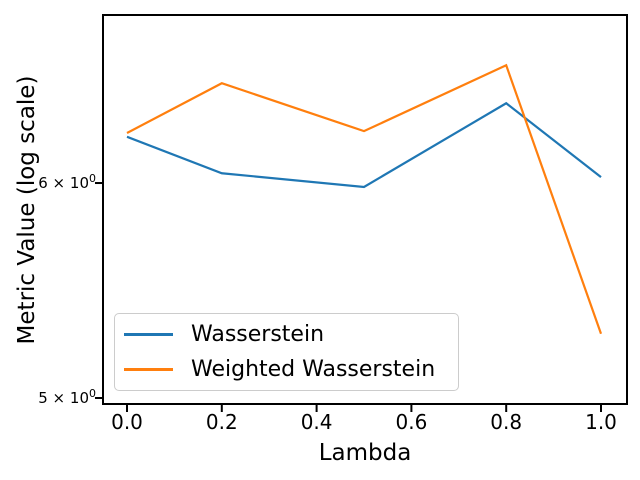 The height and width of the screenshot is (480, 640). What do you see at coordinates (221, 422) in the screenshot?
I see `x-tick-label: 0.2` at bounding box center [221, 422].